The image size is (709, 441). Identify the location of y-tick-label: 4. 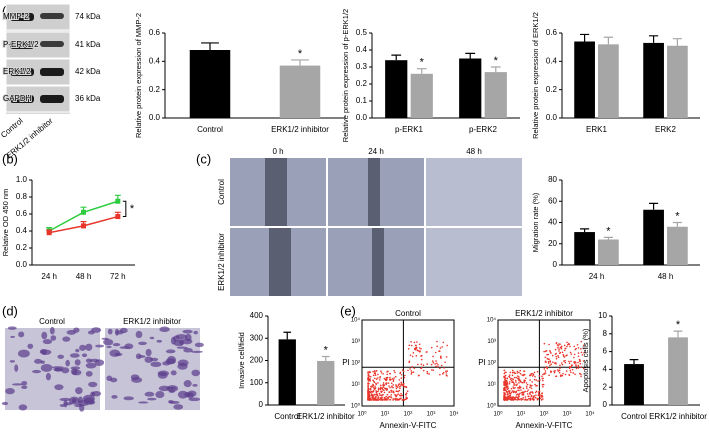
(605, 369).